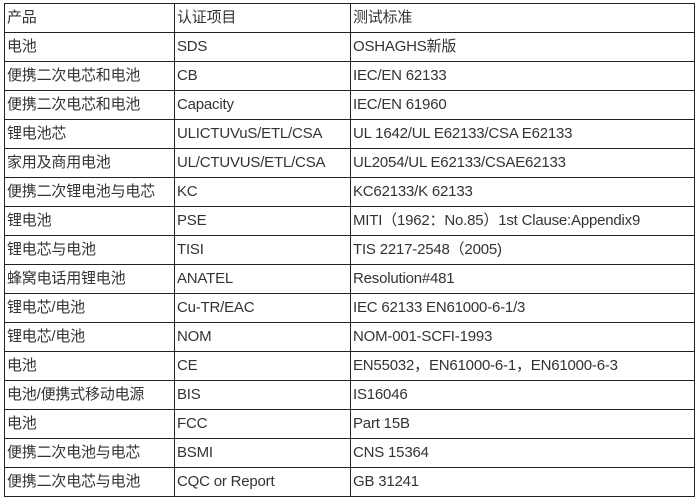 The height and width of the screenshot is (504, 698). Describe the element at coordinates (522, 163) in the screenshot. I see `cell-standard: UL2054/UL E62133/CSAE62133` at that location.